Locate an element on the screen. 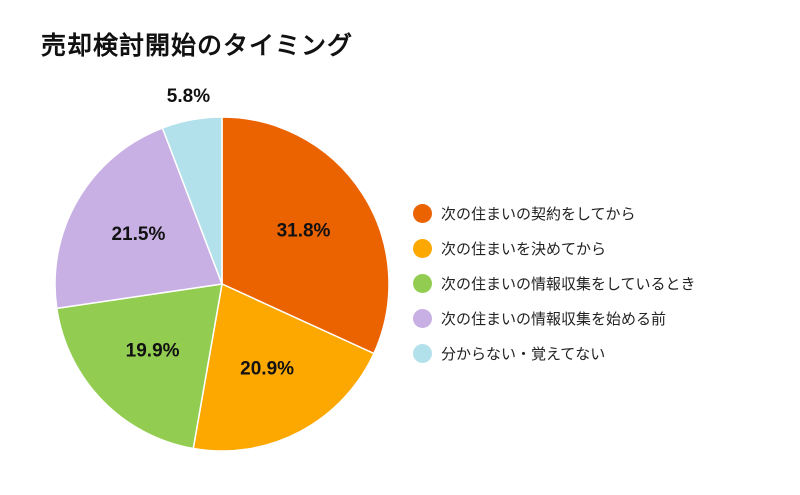 This screenshot has width=800, height=495. slice-label-3: 19.9% is located at coordinates (153, 351).